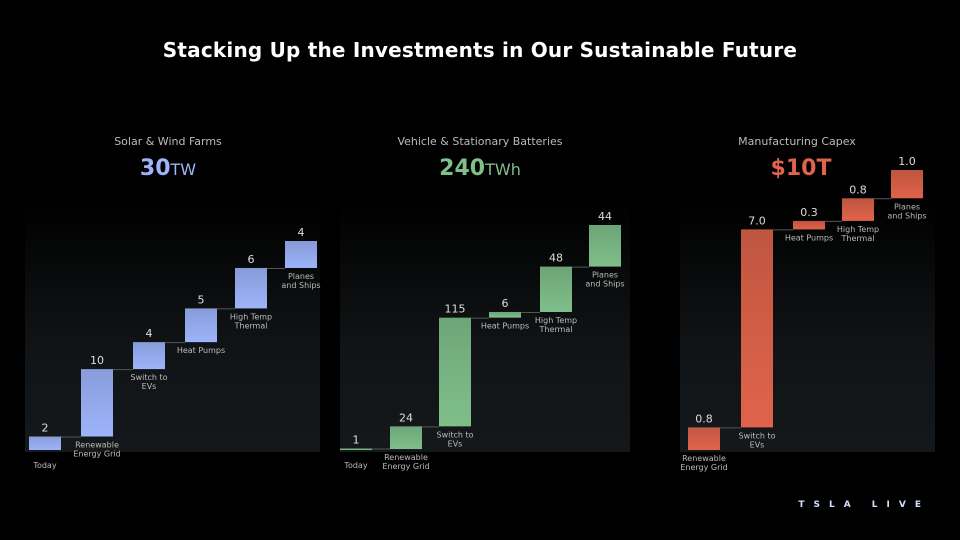  What do you see at coordinates (801, 168) in the screenshot?
I see `total-capex: $10T` at bounding box center [801, 168].